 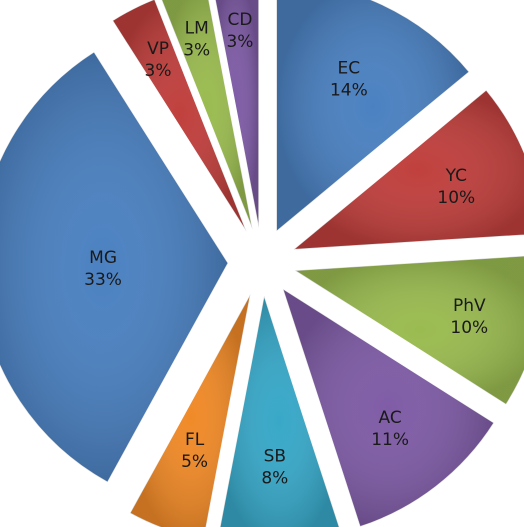 What do you see at coordinates (239, 20) in the screenshot?
I see `pie-label-name-cd: CD` at bounding box center [239, 20].